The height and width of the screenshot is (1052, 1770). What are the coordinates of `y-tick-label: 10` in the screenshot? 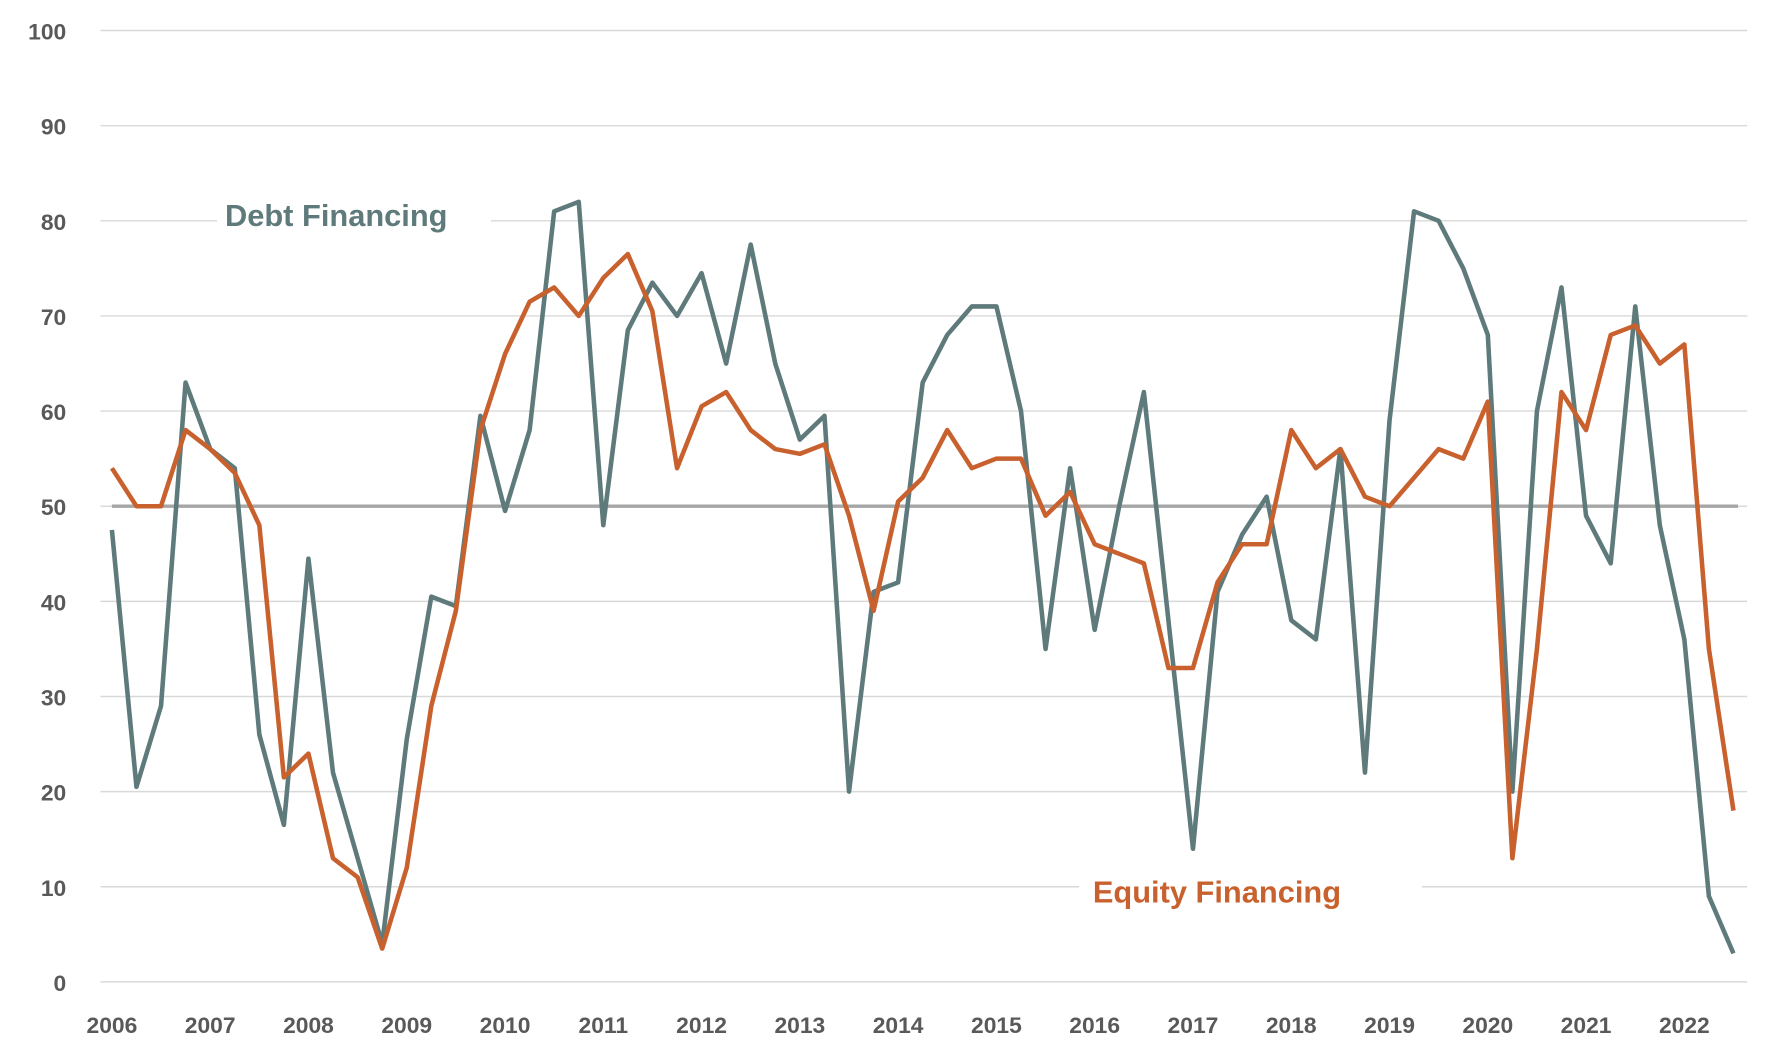 It's located at (53, 888).